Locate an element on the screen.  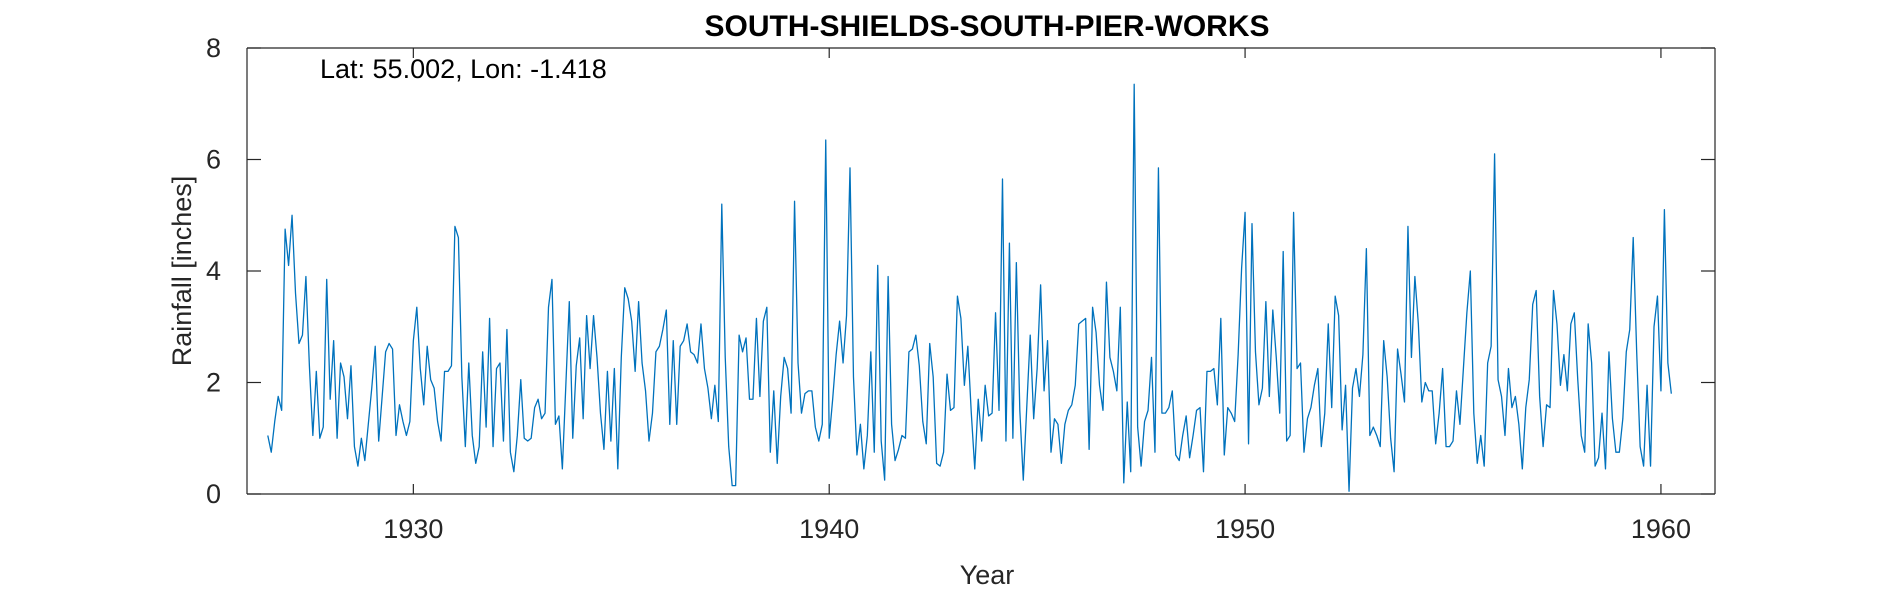
y-tick-label: 2 is located at coordinates (213, 383).